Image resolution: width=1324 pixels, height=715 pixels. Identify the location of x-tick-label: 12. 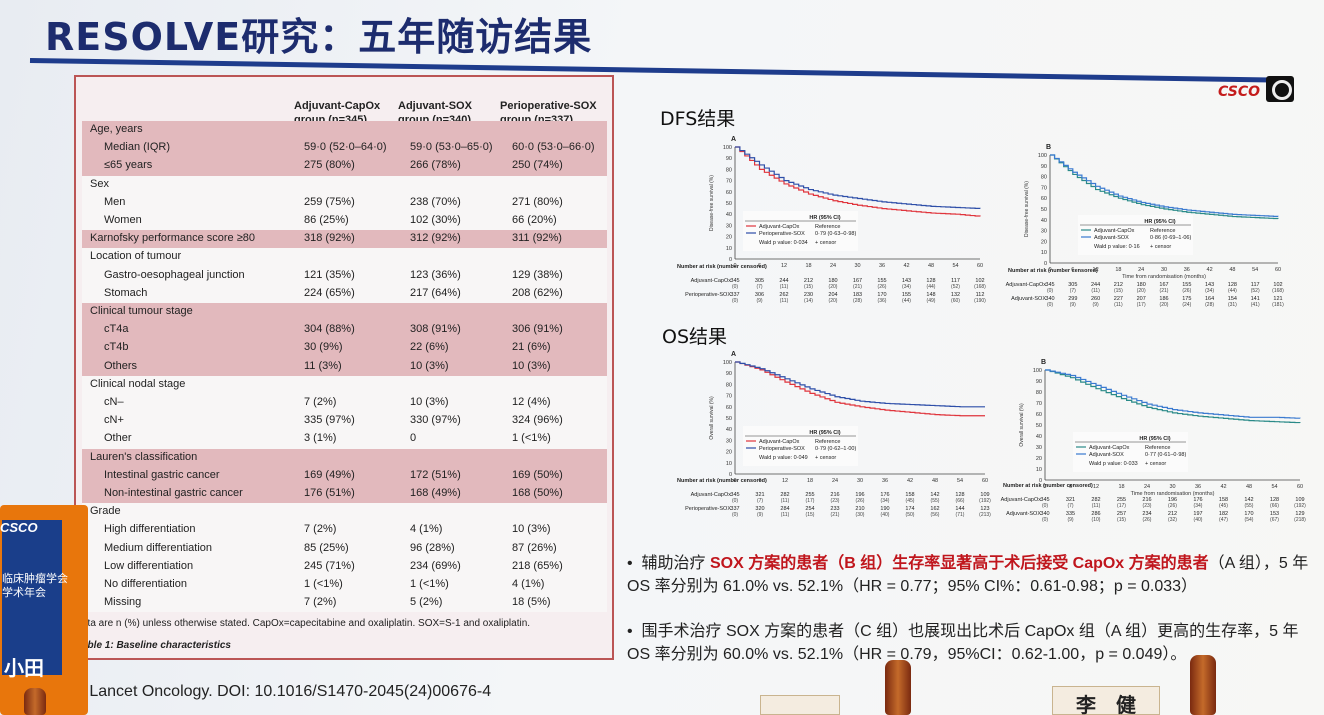
(785, 481).